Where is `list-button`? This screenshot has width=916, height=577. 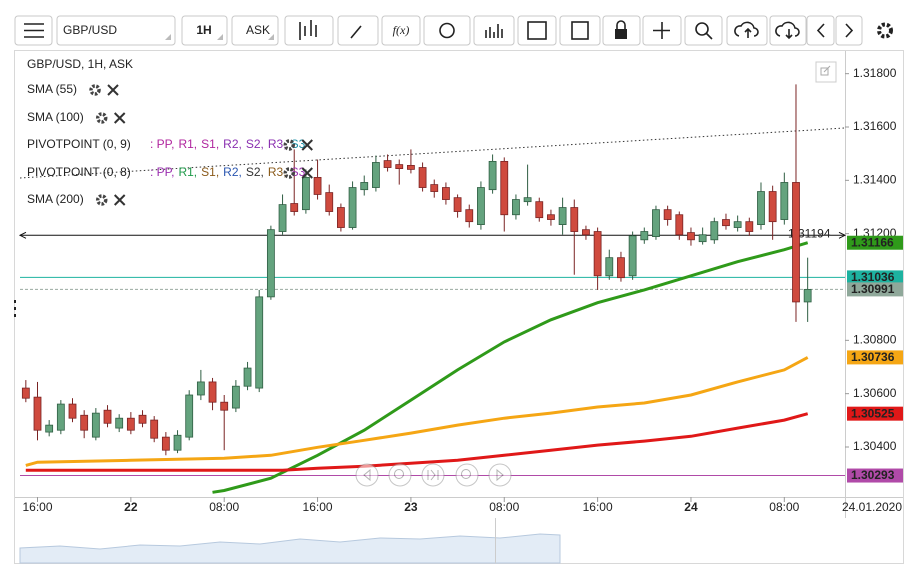 list-button is located at coordinates (580, 30).